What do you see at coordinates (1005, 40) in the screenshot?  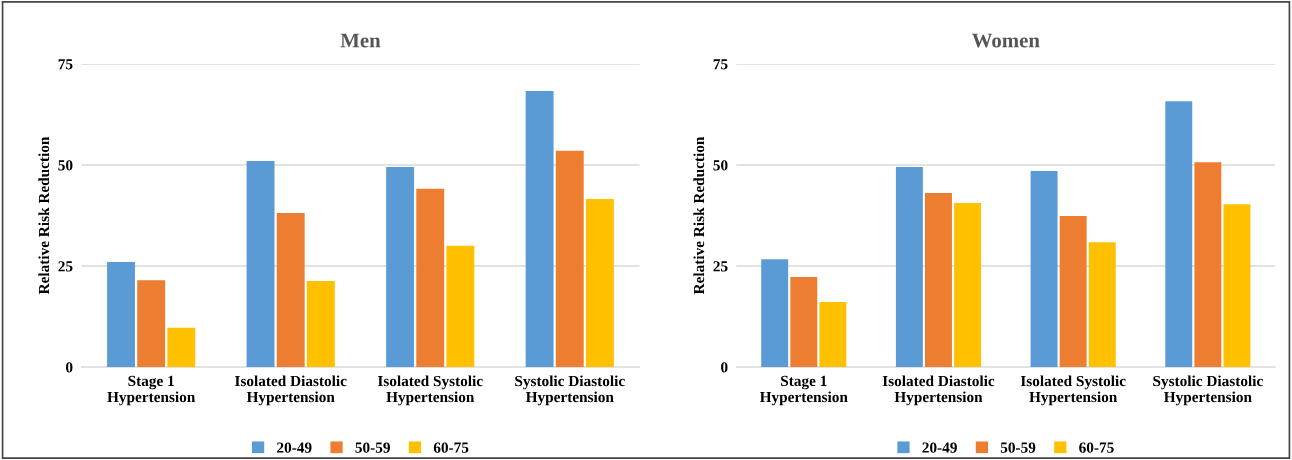 I see `chart-title: Women` at bounding box center [1005, 40].